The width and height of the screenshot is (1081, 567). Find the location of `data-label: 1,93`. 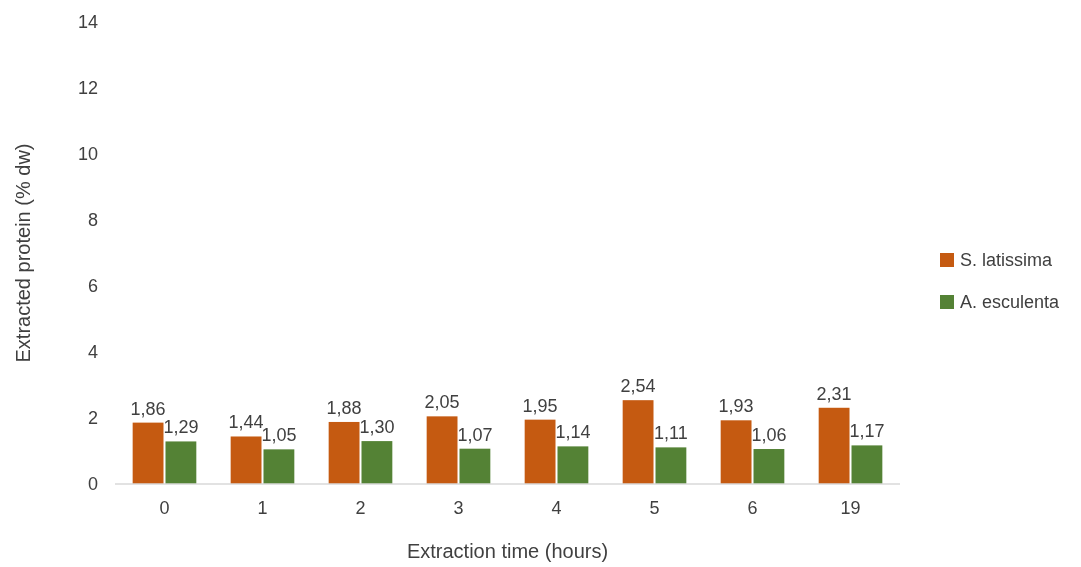

data-label: 1,93 is located at coordinates (736, 406).